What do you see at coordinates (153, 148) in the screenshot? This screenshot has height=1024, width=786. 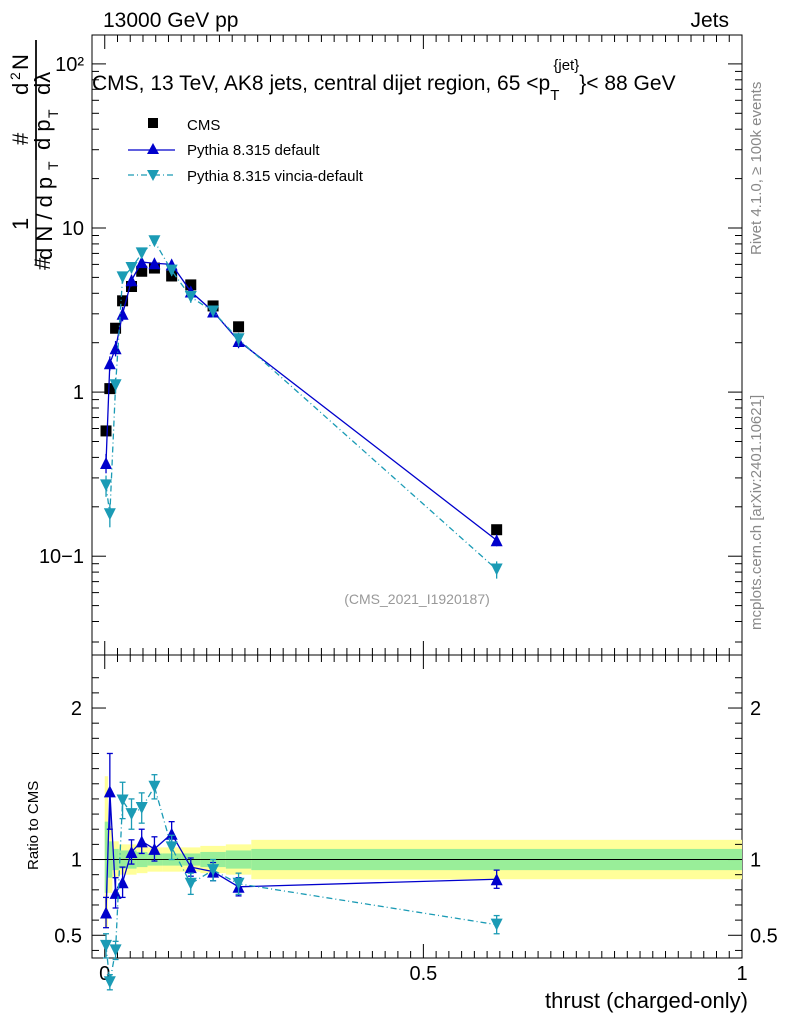 I see `legend-pythia-marker` at bounding box center [153, 148].